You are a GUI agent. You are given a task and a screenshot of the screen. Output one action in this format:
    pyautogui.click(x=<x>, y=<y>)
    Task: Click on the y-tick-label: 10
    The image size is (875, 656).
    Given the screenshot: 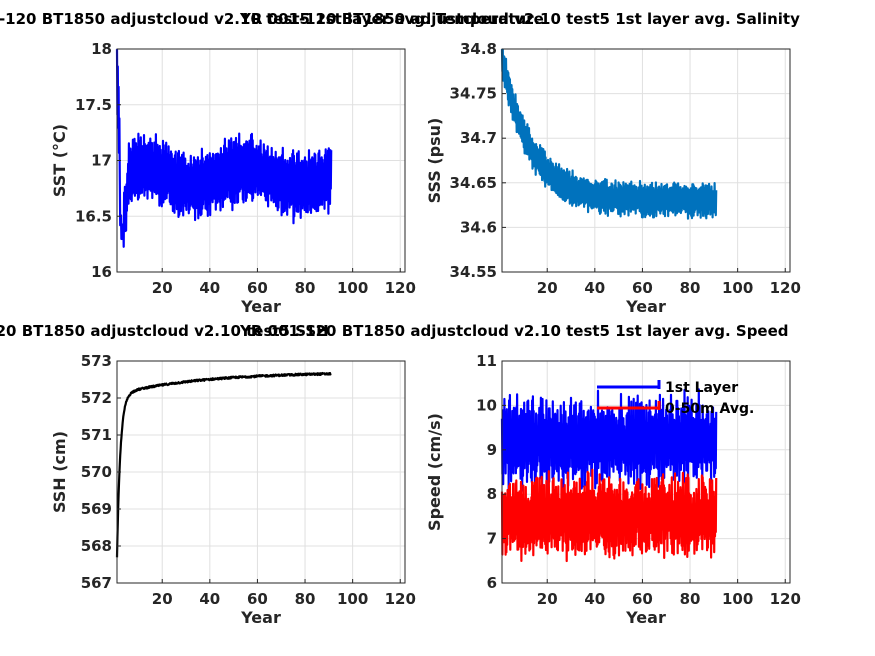 What is the action you would take?
    pyautogui.click(x=486, y=405)
    